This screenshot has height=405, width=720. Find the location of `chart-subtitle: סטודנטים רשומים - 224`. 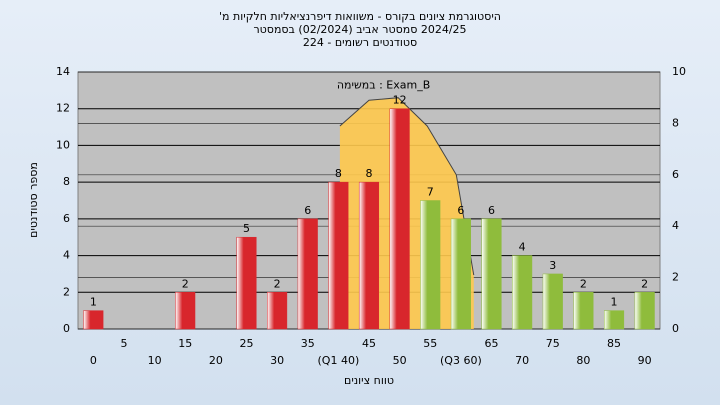

chart-subtitle: סטודנטים רשומים - 224 is located at coordinates (360, 42).